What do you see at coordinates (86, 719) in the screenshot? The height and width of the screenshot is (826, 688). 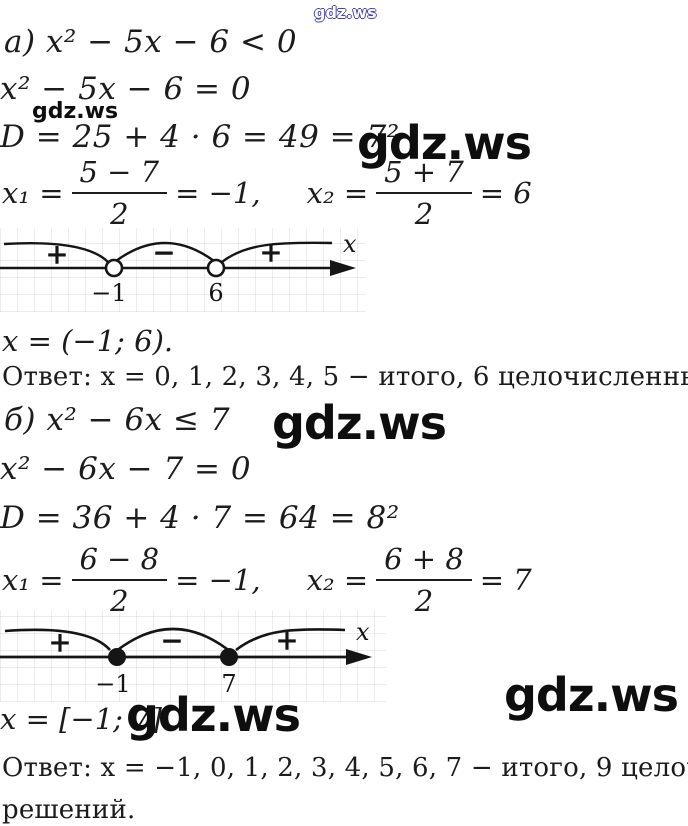 I see `part-b-interval: x = [−1; 7].` at bounding box center [86, 719].